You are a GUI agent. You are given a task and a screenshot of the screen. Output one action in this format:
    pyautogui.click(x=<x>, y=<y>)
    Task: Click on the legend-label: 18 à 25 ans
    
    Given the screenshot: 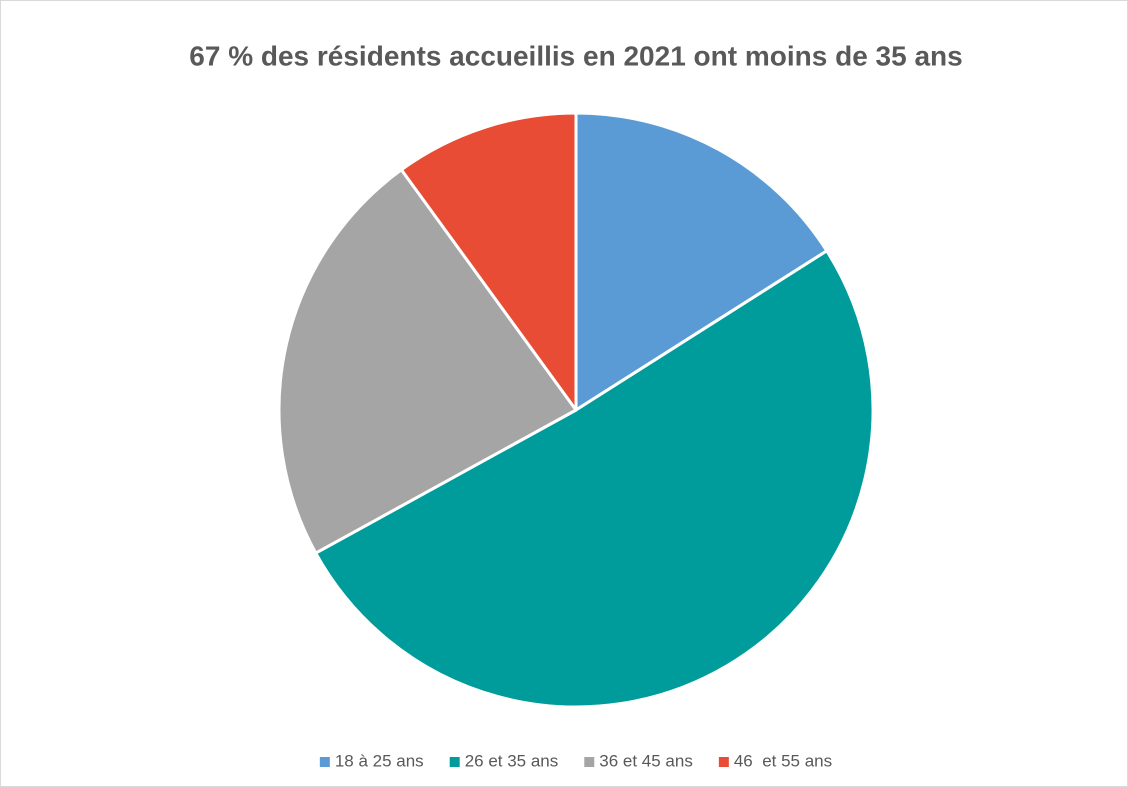 What is the action you would take?
    pyautogui.click(x=379, y=760)
    